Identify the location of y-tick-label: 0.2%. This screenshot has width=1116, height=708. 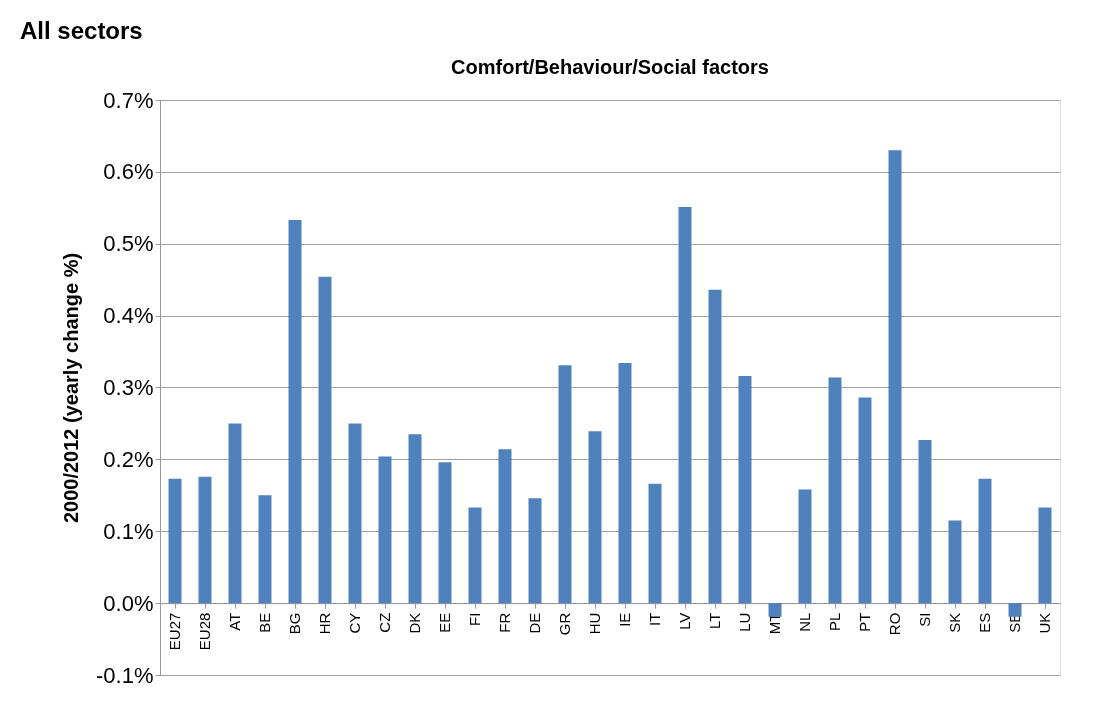
(128, 459).